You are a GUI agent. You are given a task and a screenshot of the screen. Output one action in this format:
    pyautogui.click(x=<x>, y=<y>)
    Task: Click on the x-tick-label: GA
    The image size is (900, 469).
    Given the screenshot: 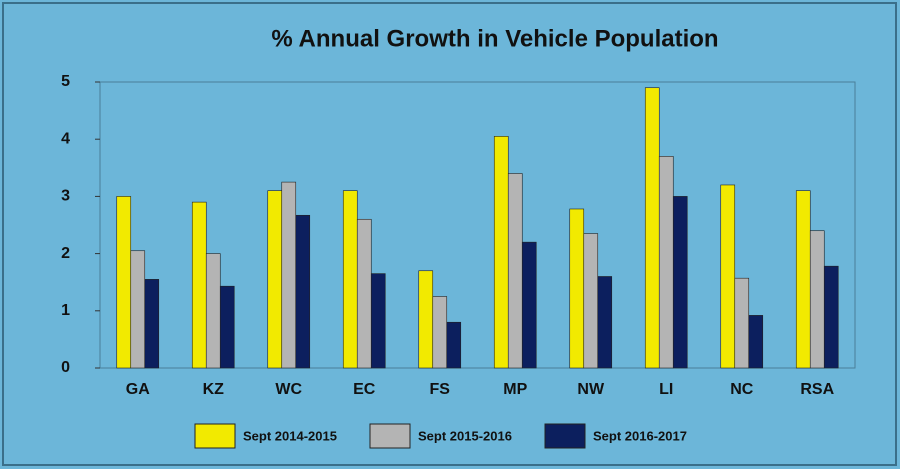 What is the action you would take?
    pyautogui.click(x=138, y=389)
    